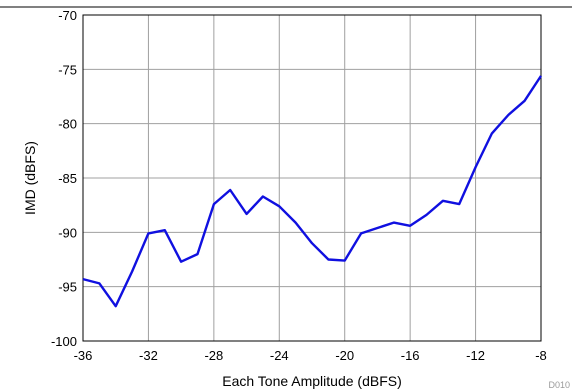 This screenshot has width=572, height=390. What do you see at coordinates (148, 355) in the screenshot?
I see `x-tick-label: -32` at bounding box center [148, 355].